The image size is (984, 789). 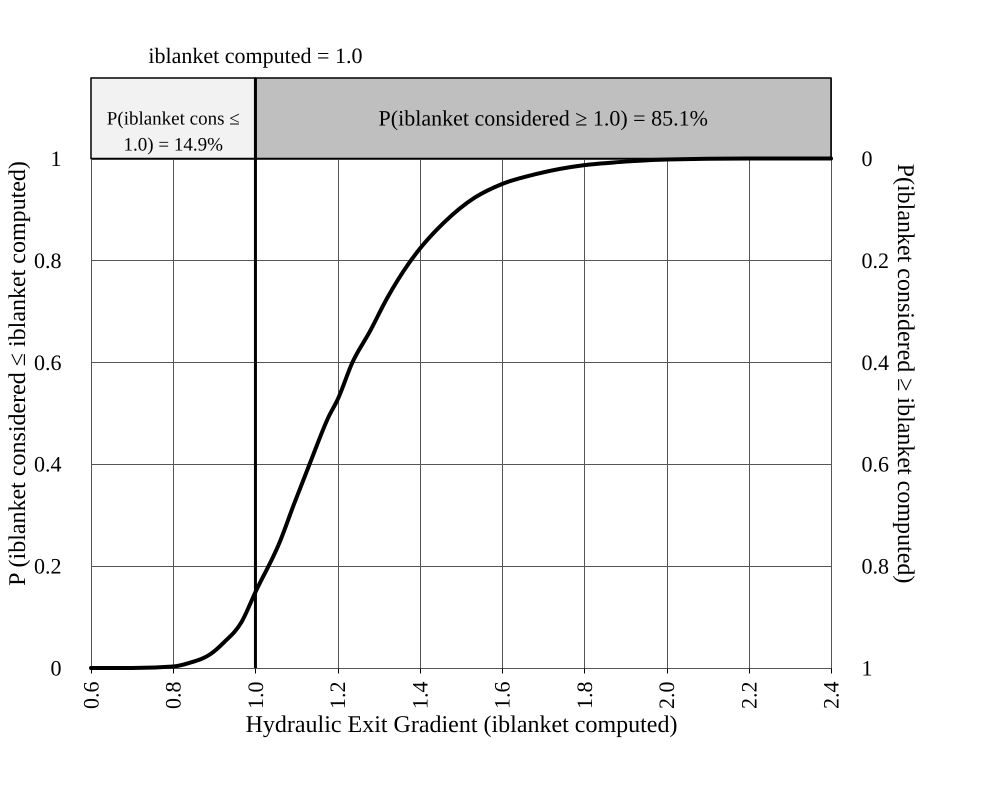 What do you see at coordinates (173, 695) in the screenshot?
I see `x-tick-label: 0.8` at bounding box center [173, 695].